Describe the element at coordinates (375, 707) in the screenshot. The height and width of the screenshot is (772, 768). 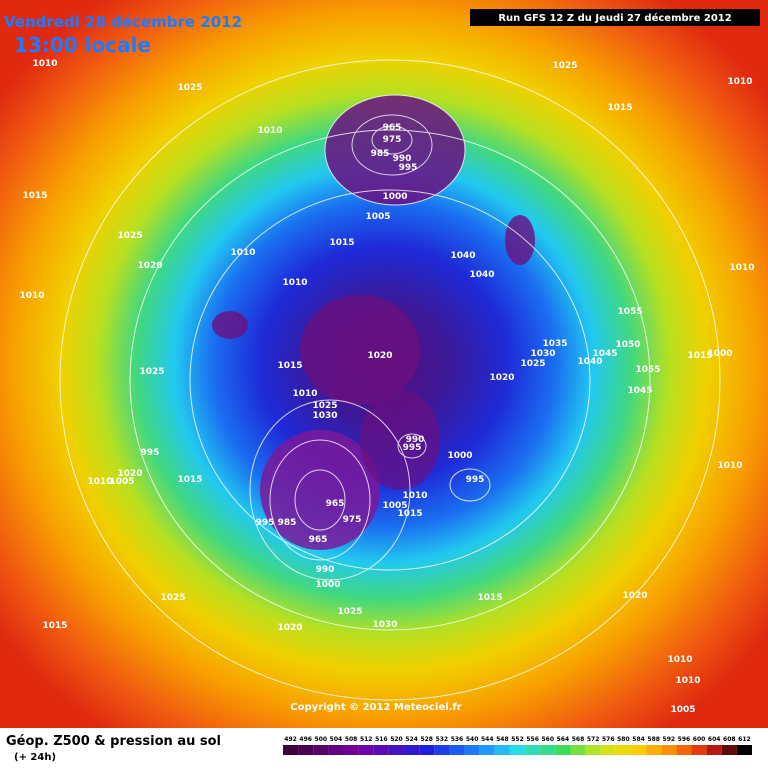
I see `copyright: Copyright © 2012 Meteociel.fr` at that location.